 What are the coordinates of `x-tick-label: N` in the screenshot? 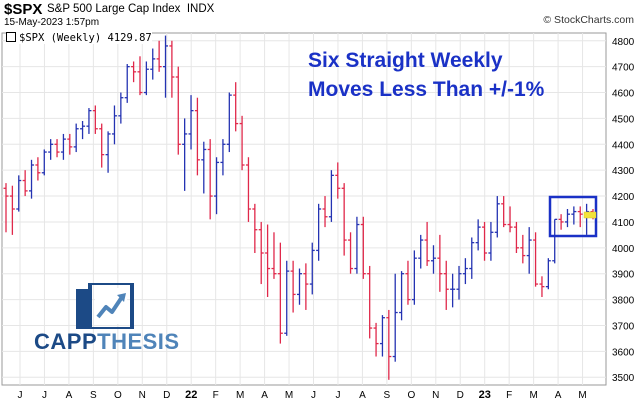 It's located at (435, 395).